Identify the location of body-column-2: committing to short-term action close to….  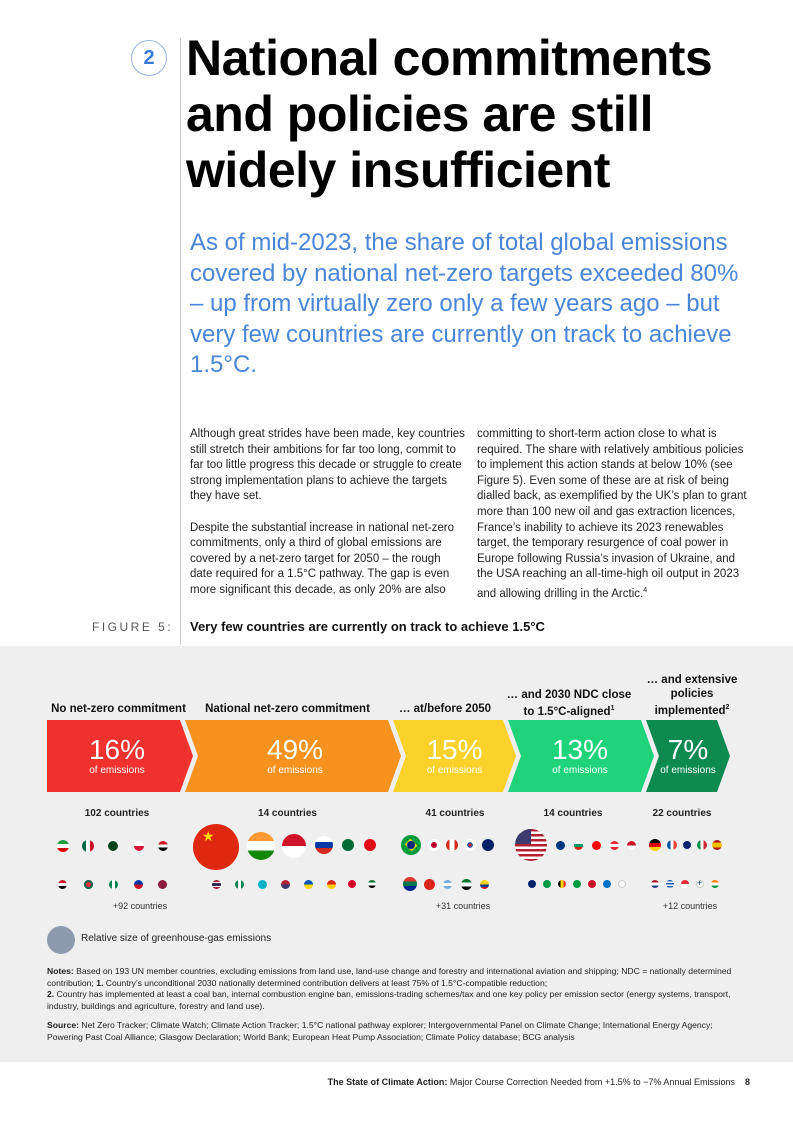
(614, 514).